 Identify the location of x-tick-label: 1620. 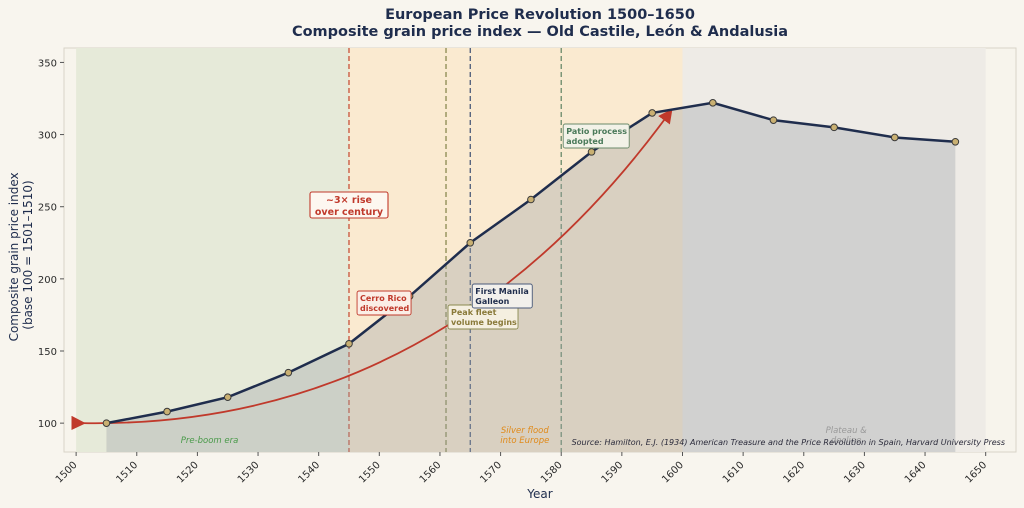
(795, 473).